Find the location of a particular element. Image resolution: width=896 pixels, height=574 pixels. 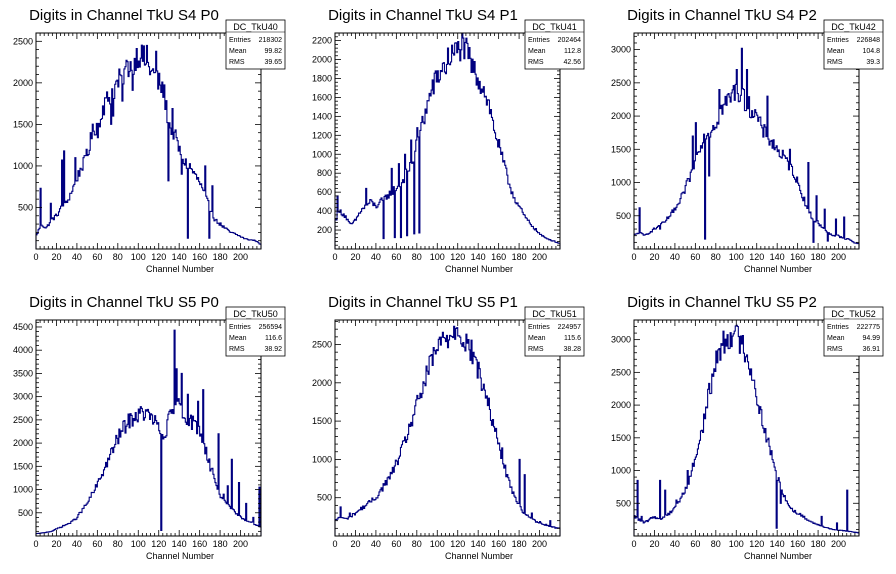

stats-box is located at coordinates (853, 44).